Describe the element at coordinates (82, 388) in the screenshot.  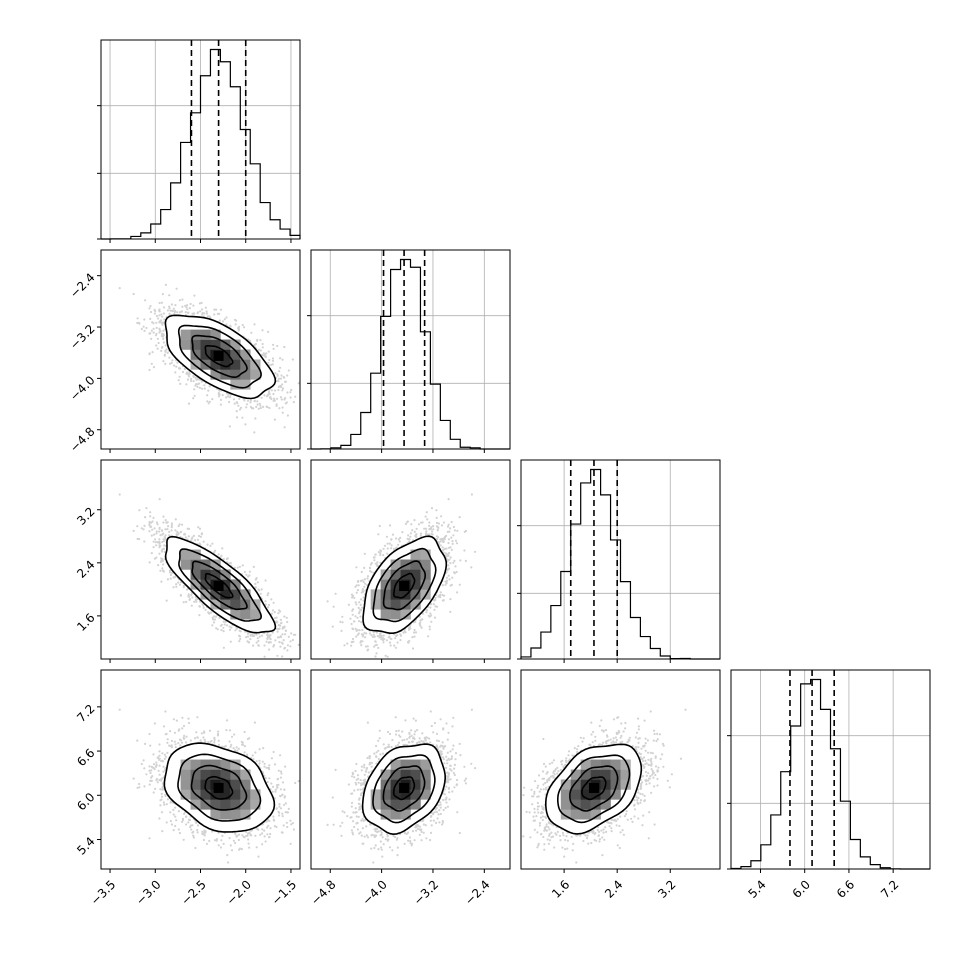
I see `y-tick-label: −4.0` at that location.